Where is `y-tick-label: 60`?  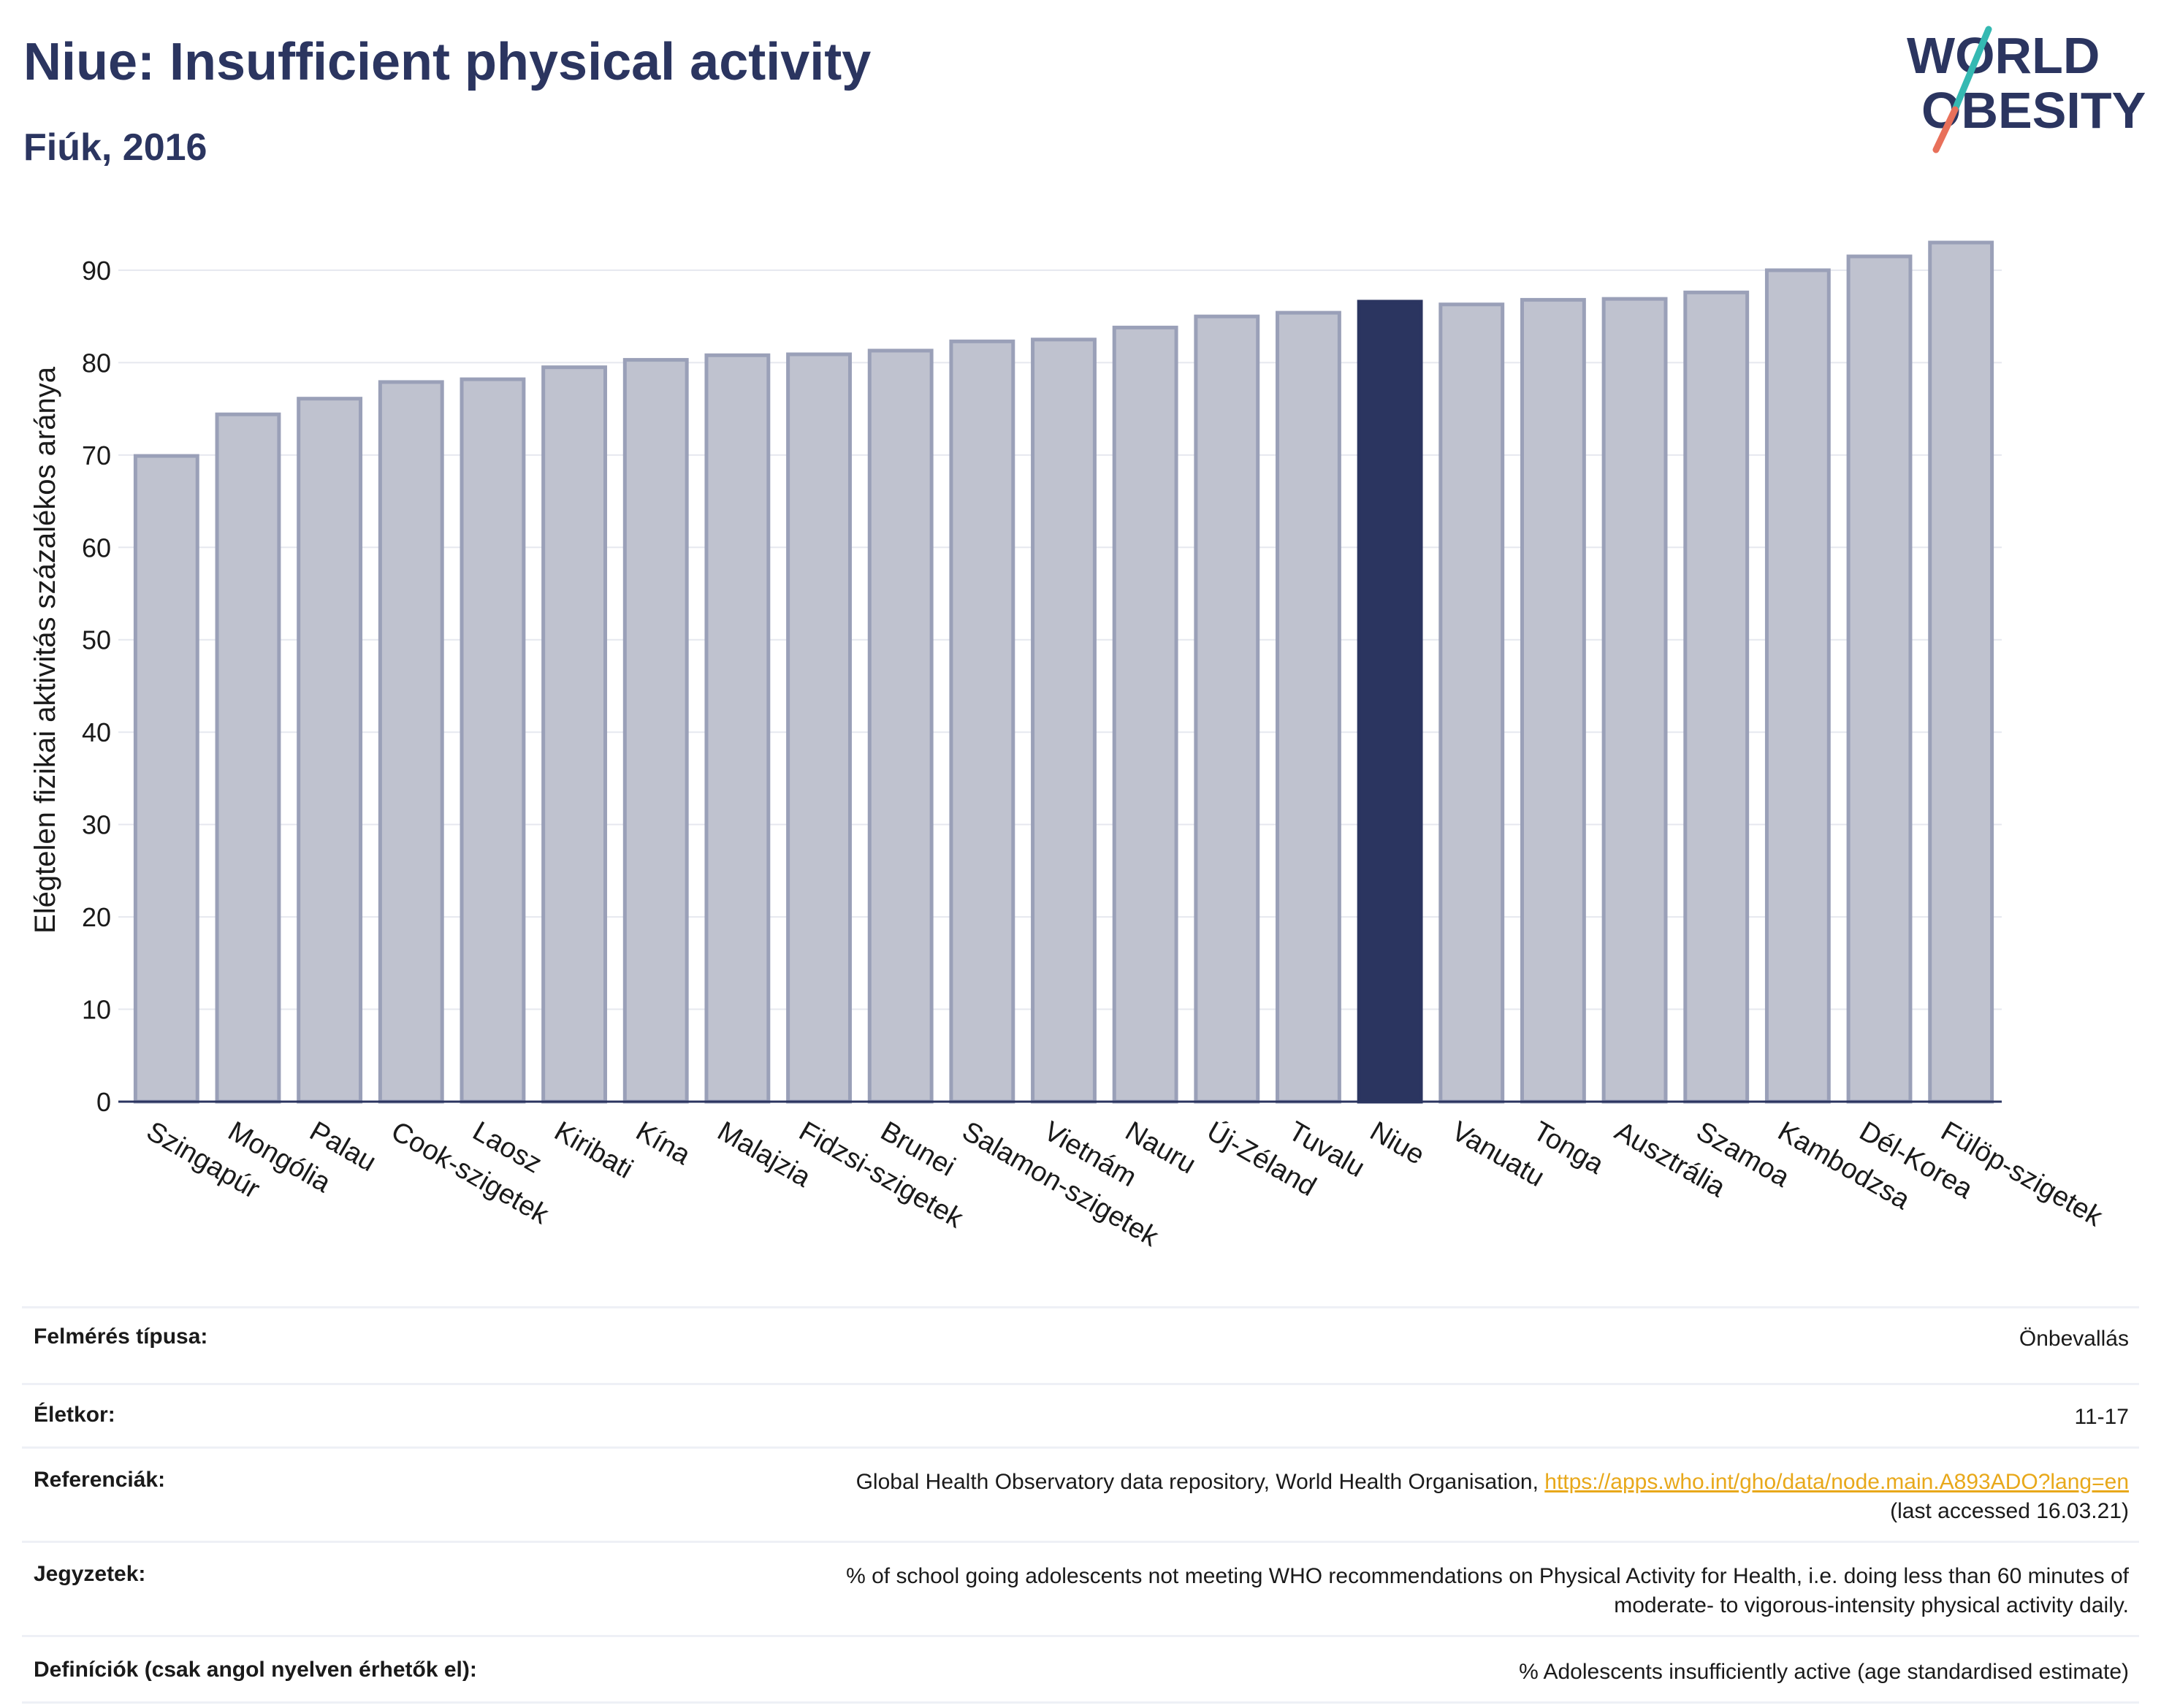
y-tick-label: 60 is located at coordinates (96, 548).